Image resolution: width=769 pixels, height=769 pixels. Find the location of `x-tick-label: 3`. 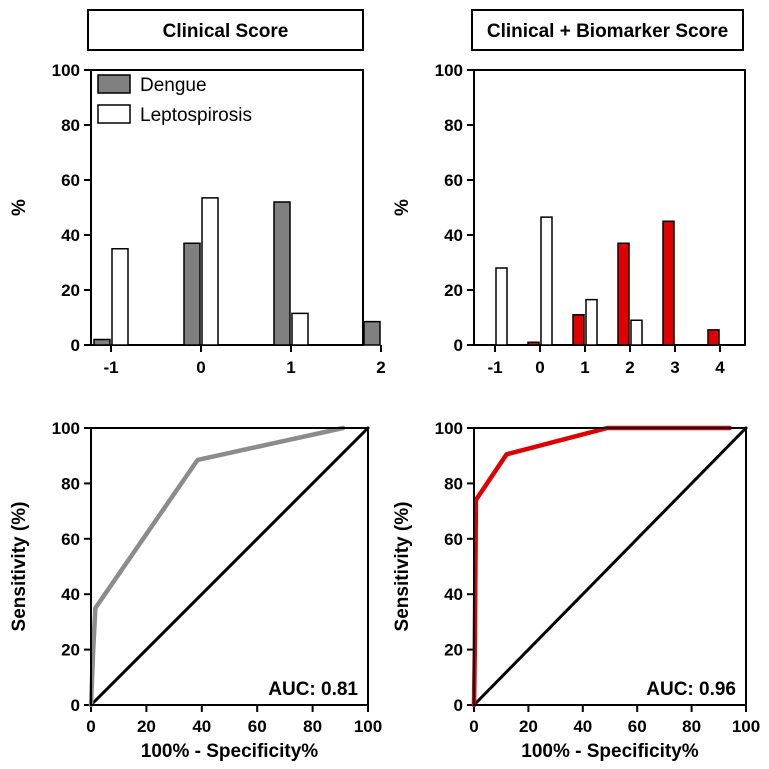

x-tick-label: 3 is located at coordinates (674, 367).